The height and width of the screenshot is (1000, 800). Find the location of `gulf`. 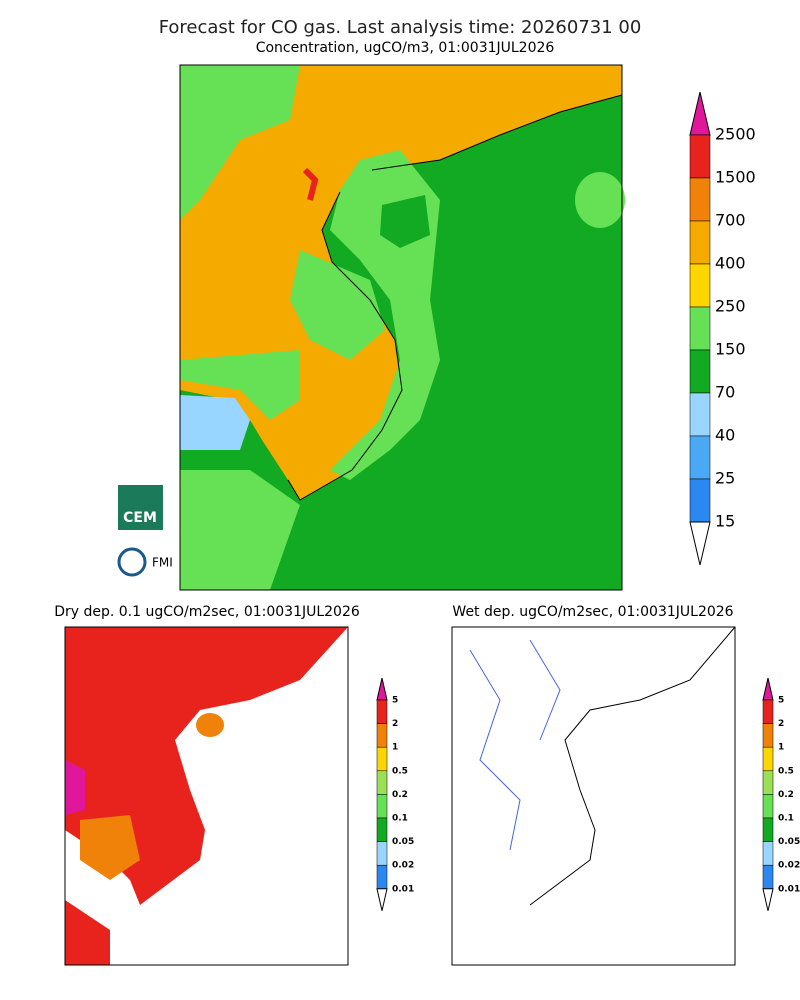

gulf is located at coordinates (215, 422).